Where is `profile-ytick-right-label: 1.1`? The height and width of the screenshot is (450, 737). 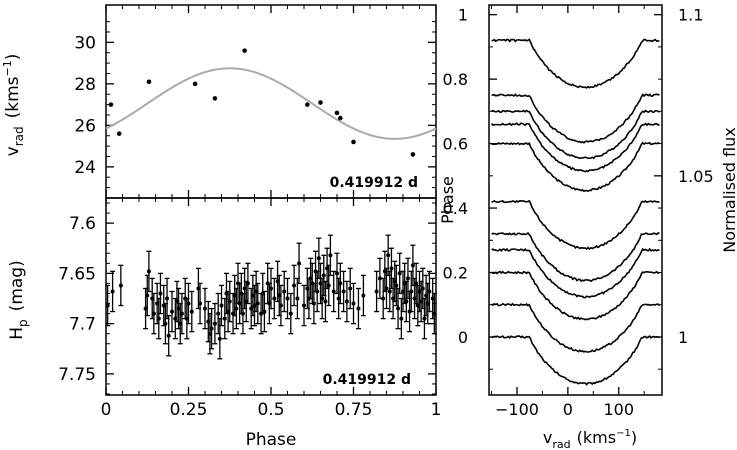
profile-ytick-right-label: 1.1 is located at coordinates (690, 15).